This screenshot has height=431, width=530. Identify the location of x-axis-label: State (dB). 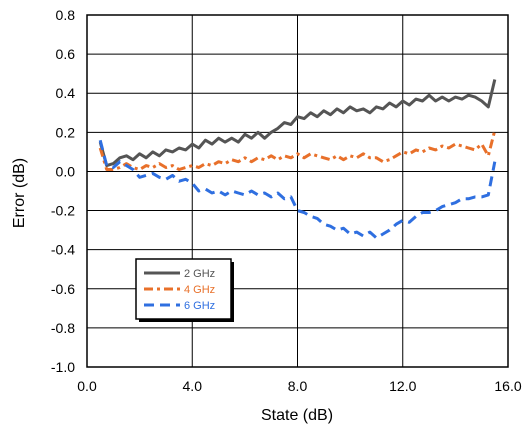
(297, 415).